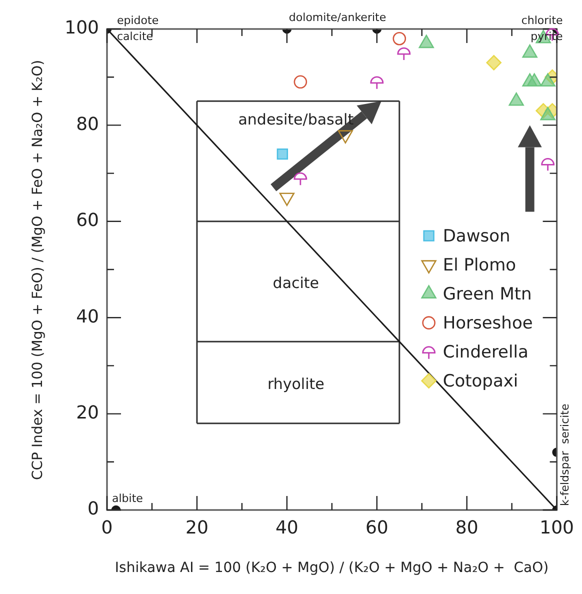 The height and width of the screenshot is (594, 582). I want to click on x-tick-label: 60, so click(376, 527).